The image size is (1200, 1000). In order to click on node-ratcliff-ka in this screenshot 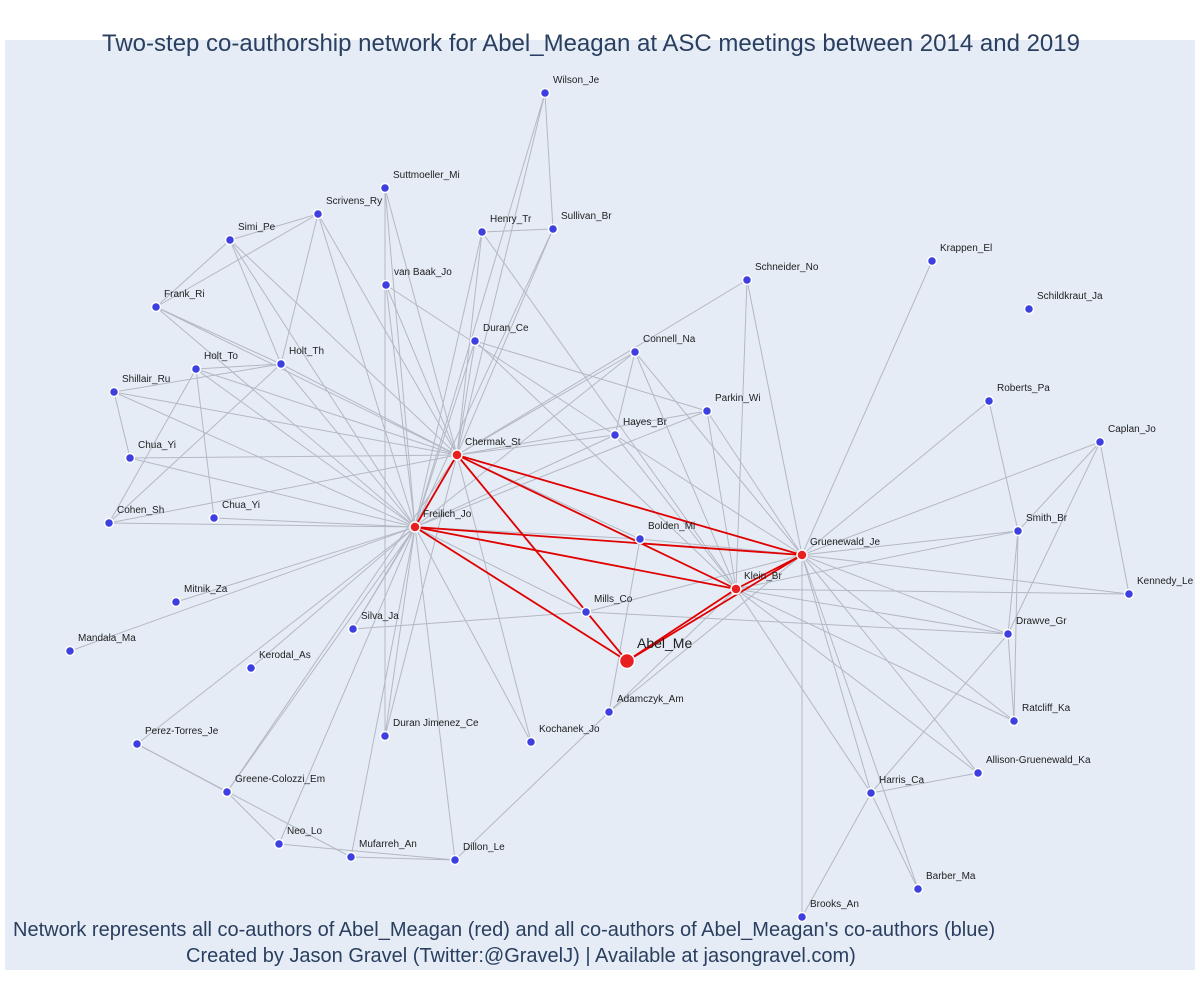, I will do `click(1014, 721)`.